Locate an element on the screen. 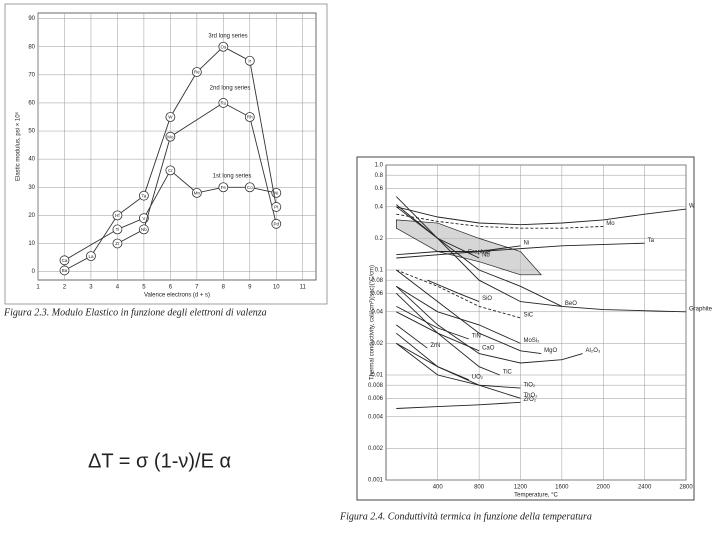 This screenshot has width=720, height=540. point-label: Os is located at coordinates (223, 46).